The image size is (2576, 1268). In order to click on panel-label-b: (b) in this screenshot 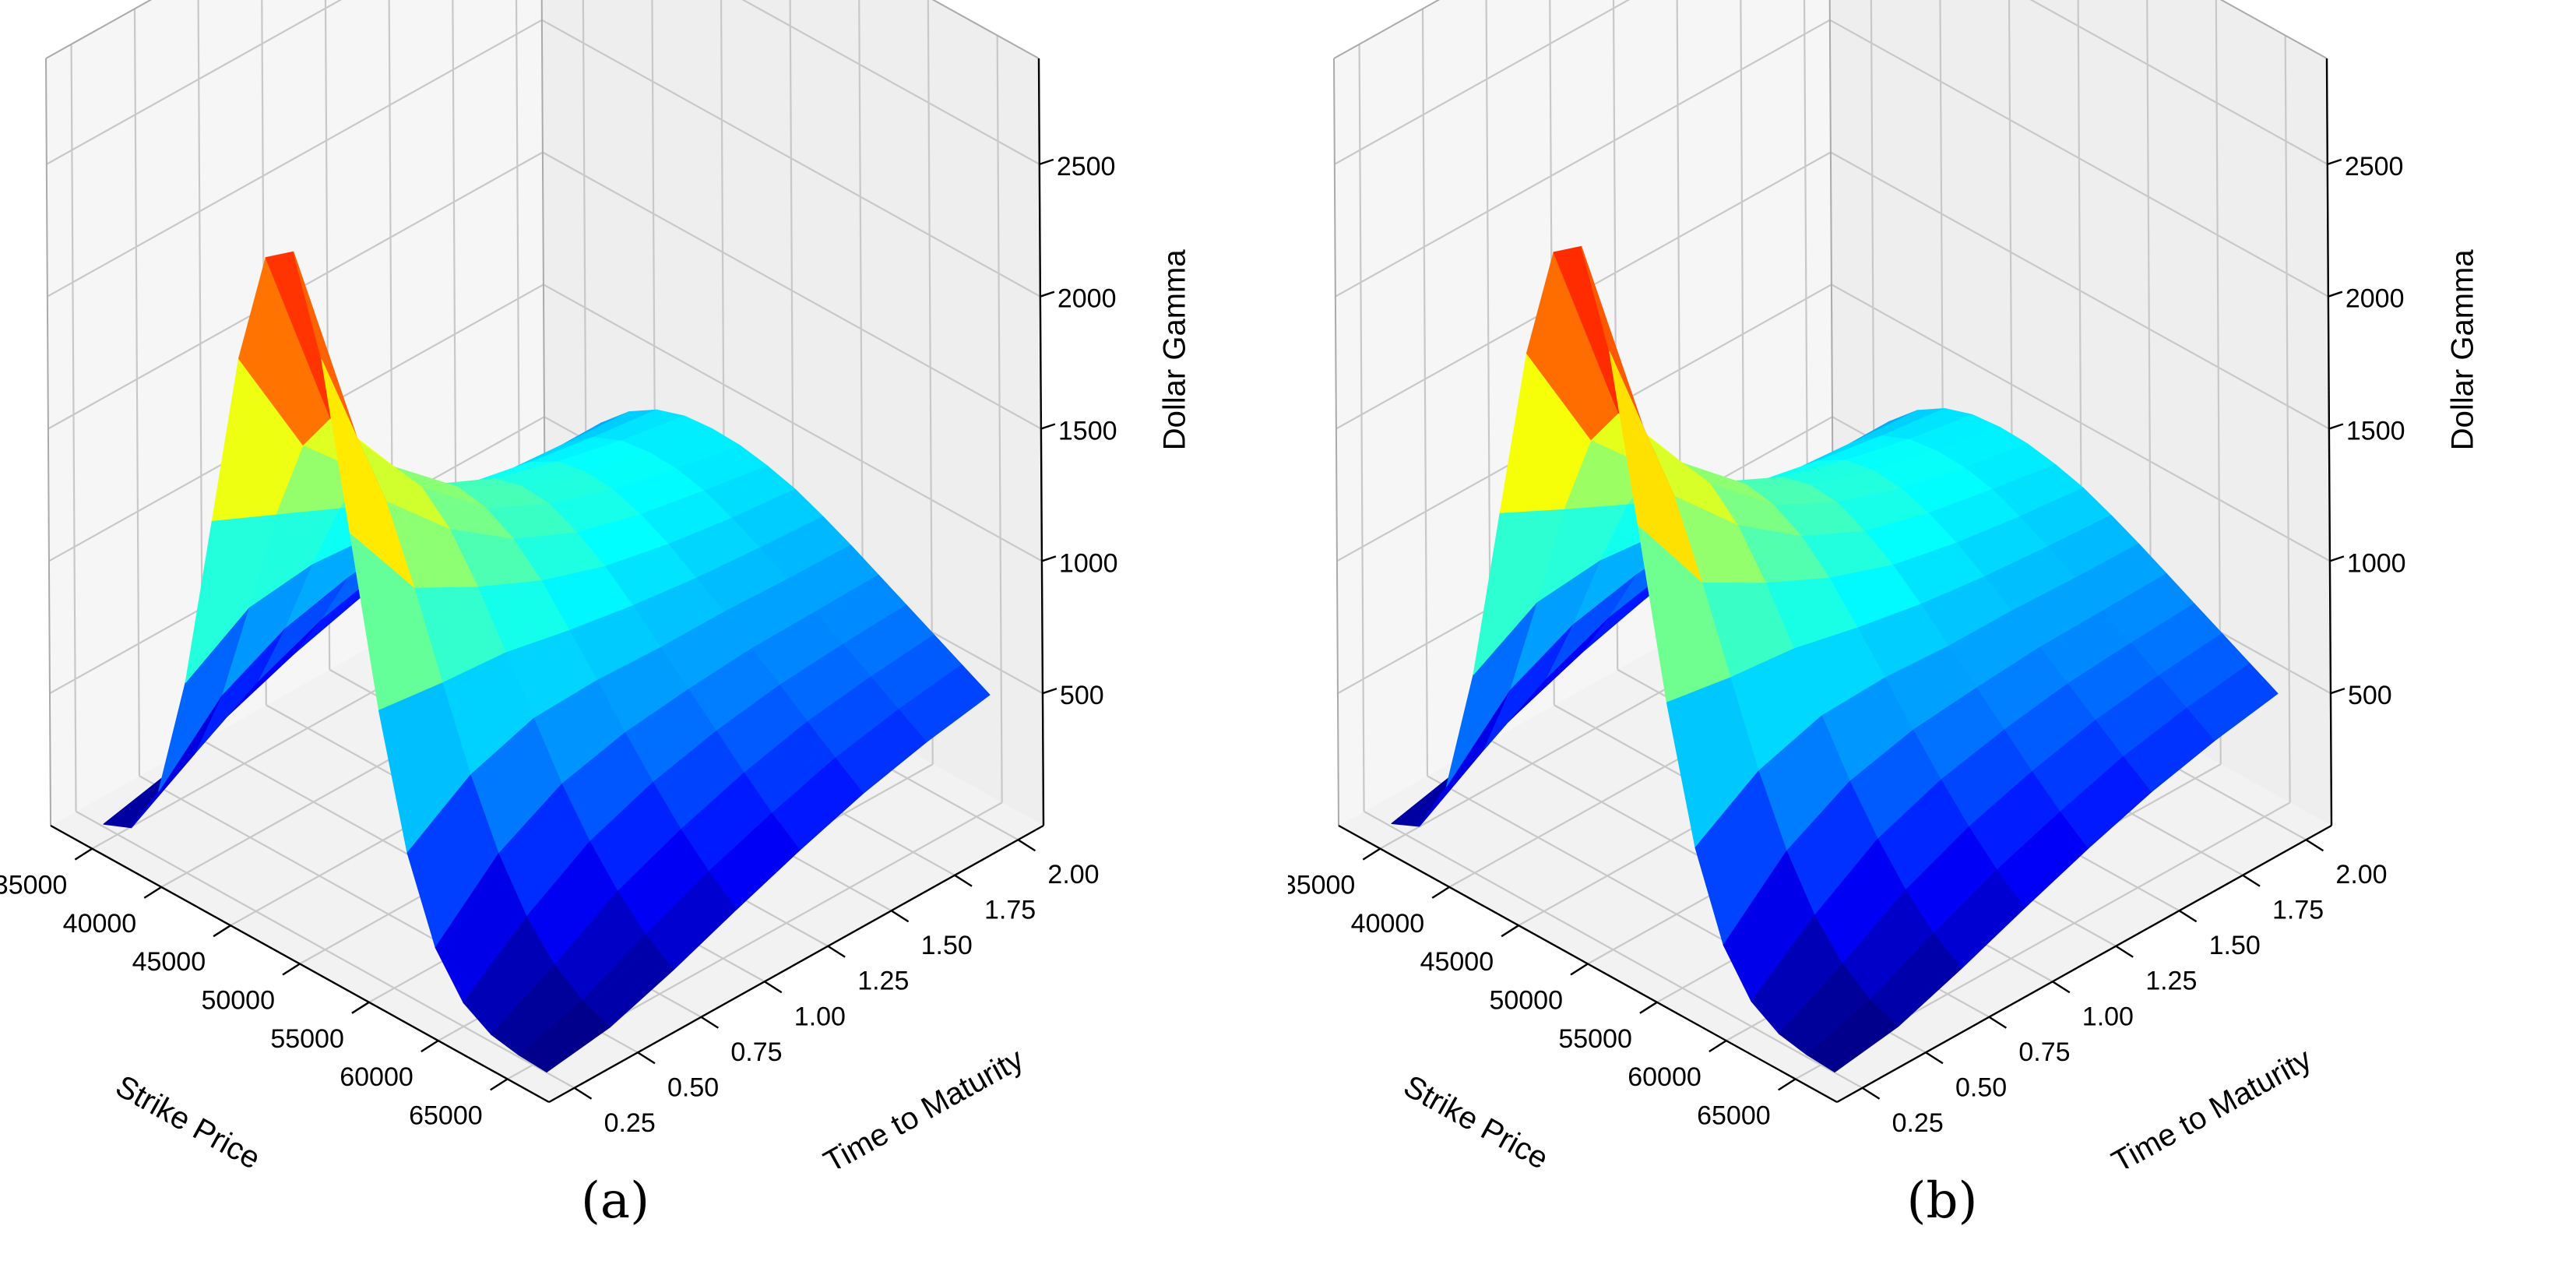, I will do `click(1942, 1201)`.